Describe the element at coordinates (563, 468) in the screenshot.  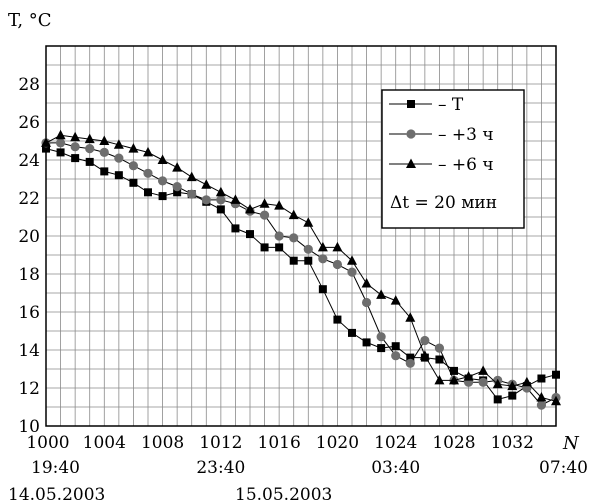
I see `x-time-label: 07:40` at that location.